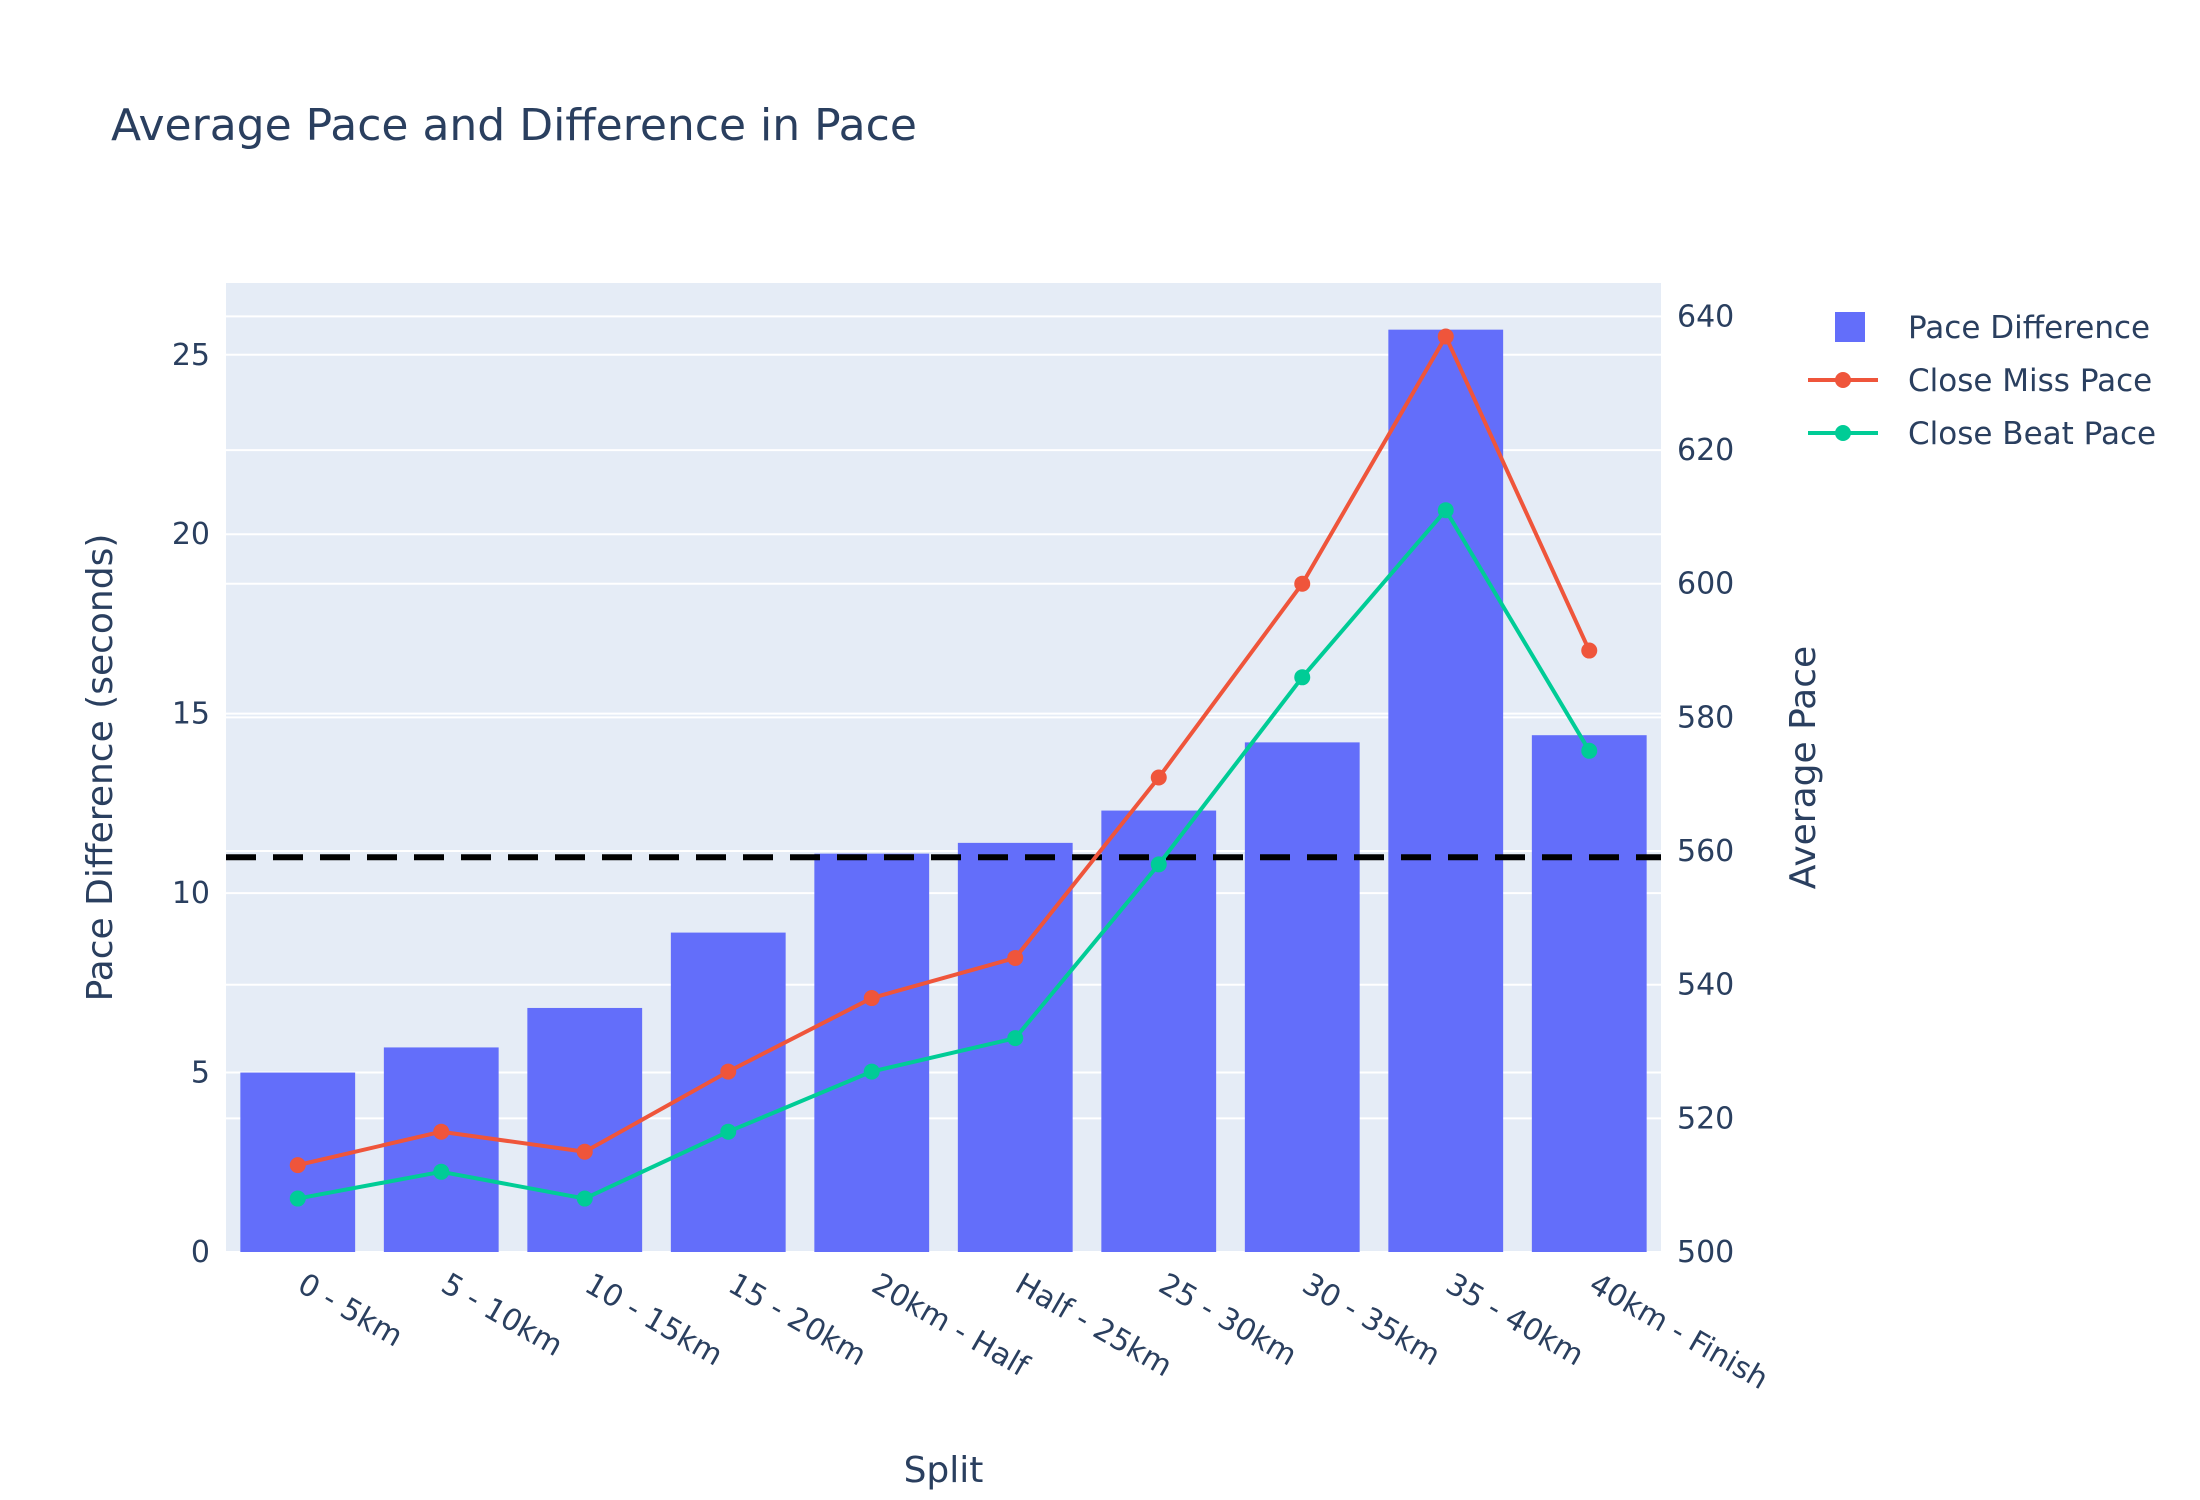 This screenshot has width=2200, height=1500. I want to click on y-left-tick-label: 15, so click(191, 714).